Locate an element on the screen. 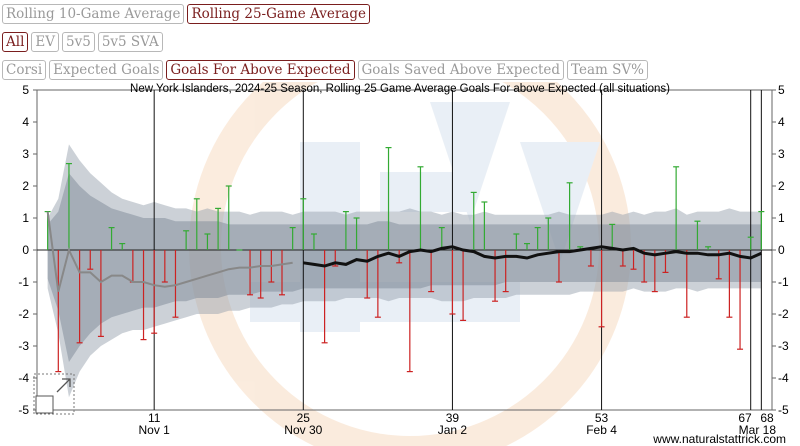 This screenshot has width=800, height=446. reset-zoom-icon is located at coordinates (54, 394).